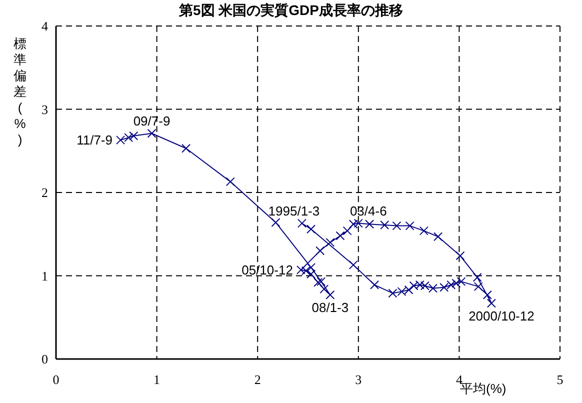 The image size is (582, 403). I want to click on y-tick-label: 4, so click(45, 26).